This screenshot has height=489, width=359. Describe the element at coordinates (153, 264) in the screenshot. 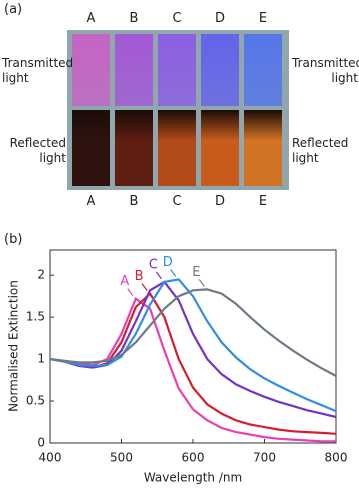

I see `series-label: C` at that location.